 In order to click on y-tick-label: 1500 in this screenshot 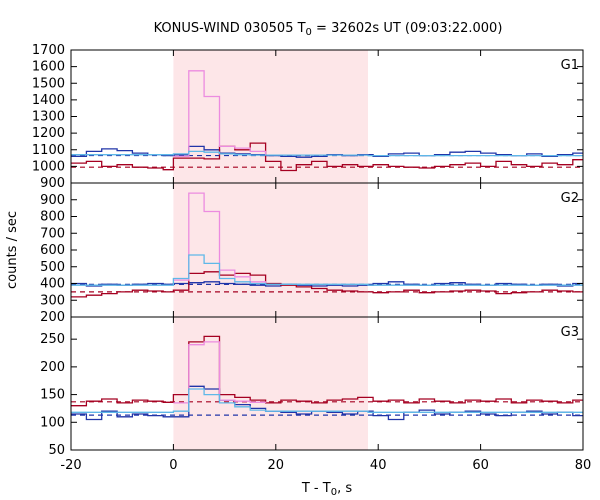, I will do `click(48, 83)`.